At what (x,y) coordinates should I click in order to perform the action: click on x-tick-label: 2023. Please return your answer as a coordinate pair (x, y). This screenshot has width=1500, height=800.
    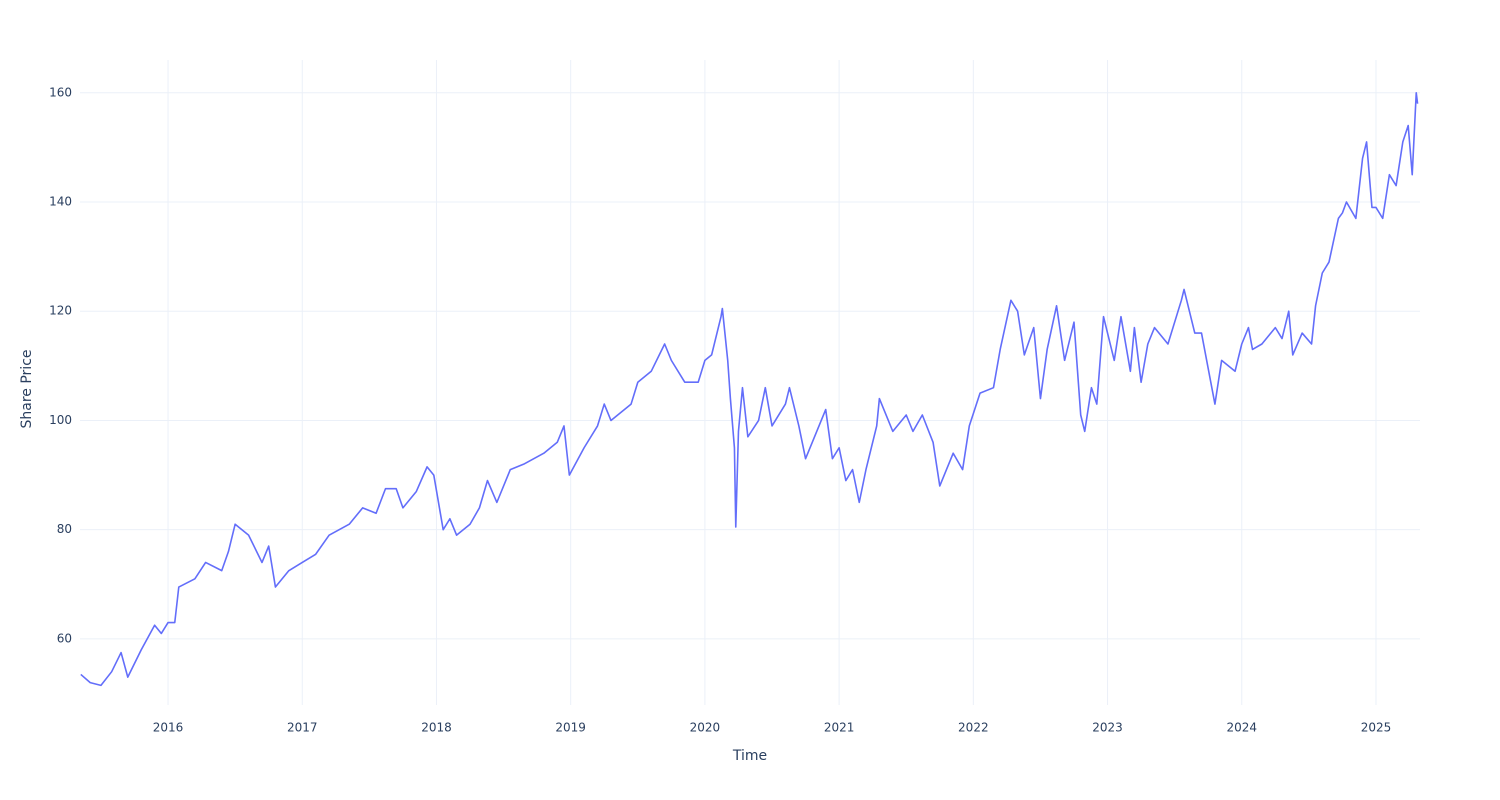
    Looking at the image, I should click on (1107, 728).